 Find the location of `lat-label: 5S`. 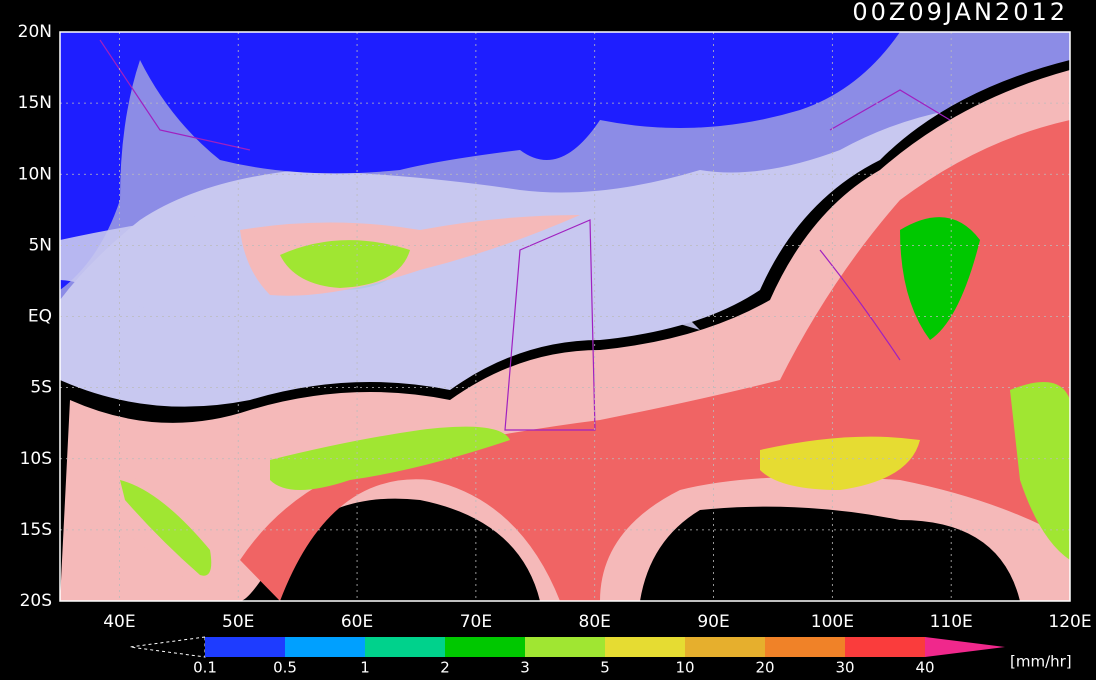

lat-label: 5S is located at coordinates (41, 388).